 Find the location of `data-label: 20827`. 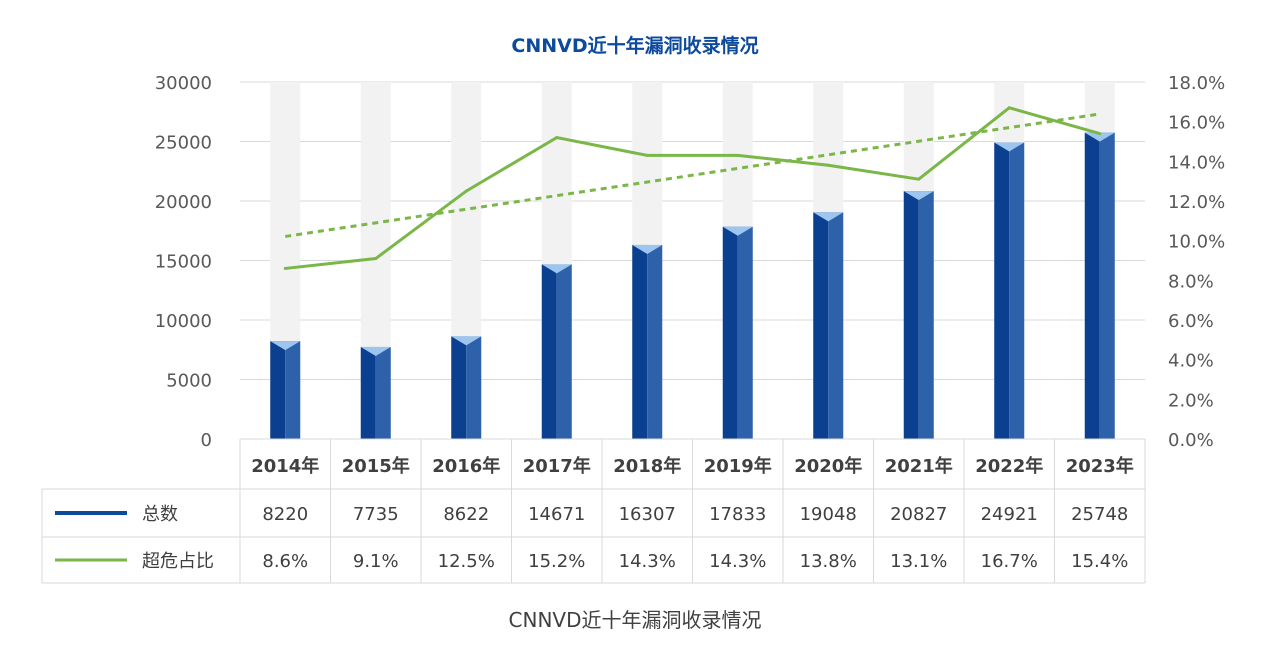

data-label: 20827 is located at coordinates (918, 514).